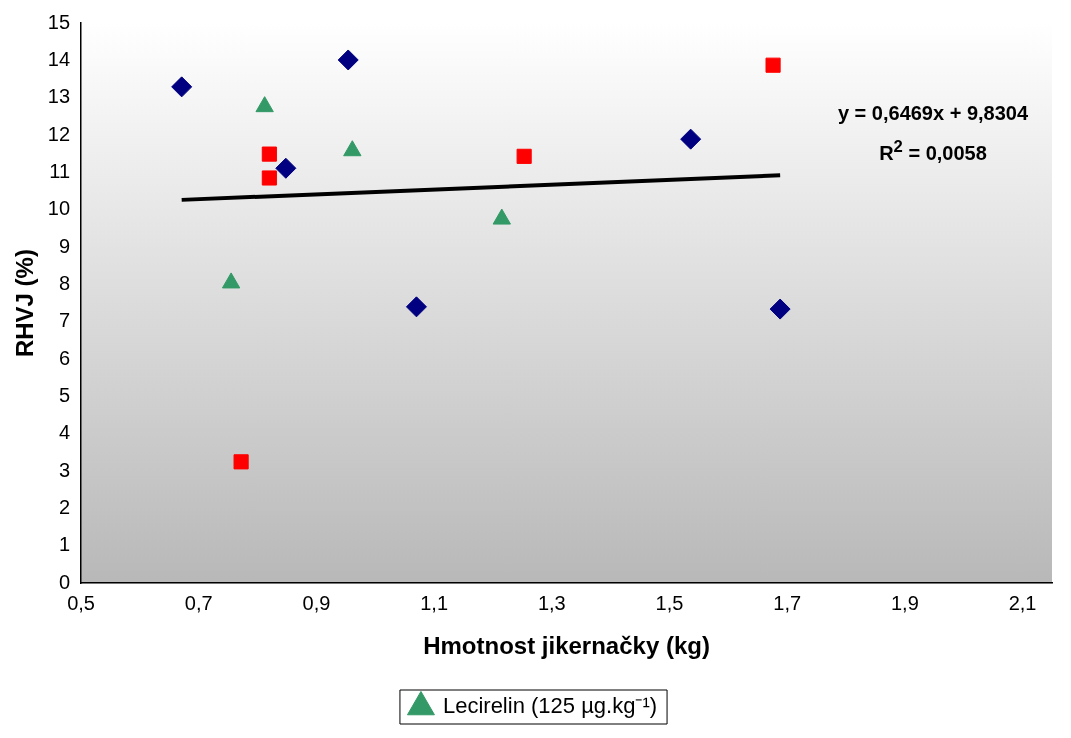 The image size is (1071, 738). What do you see at coordinates (81, 602) in the screenshot?
I see `x-tick-label: 0,5` at bounding box center [81, 602].